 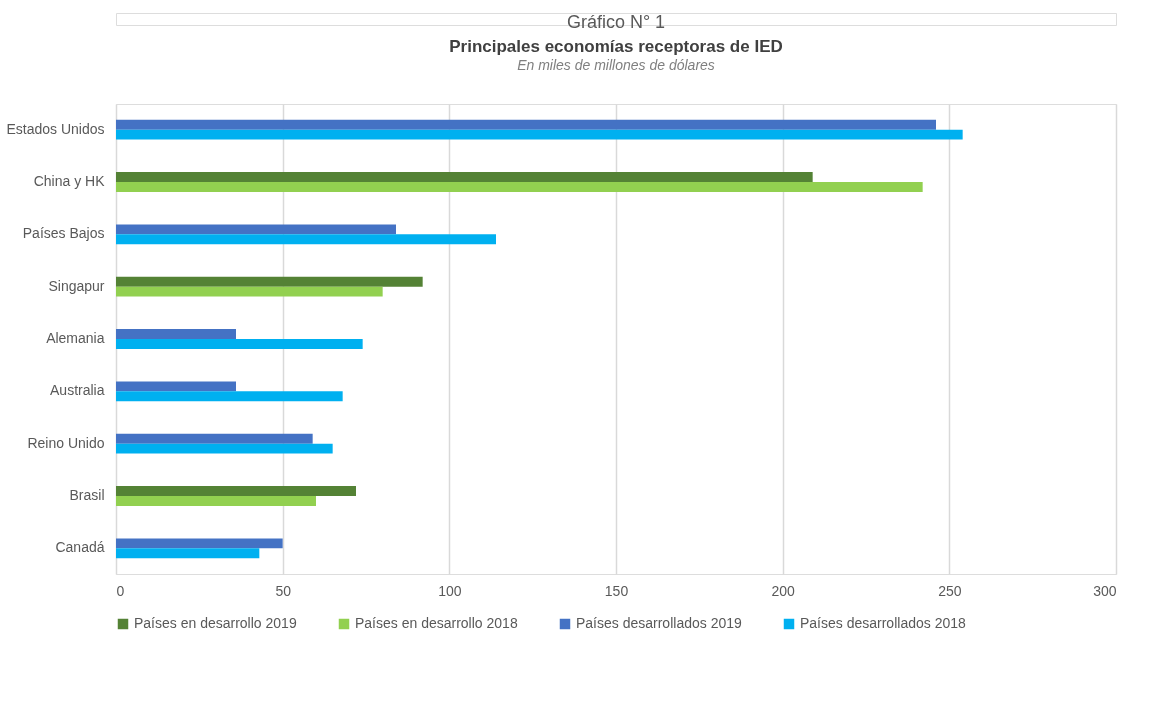 What do you see at coordinates (616, 22) in the screenshot?
I see `text: Gráfico N° 1` at bounding box center [616, 22].